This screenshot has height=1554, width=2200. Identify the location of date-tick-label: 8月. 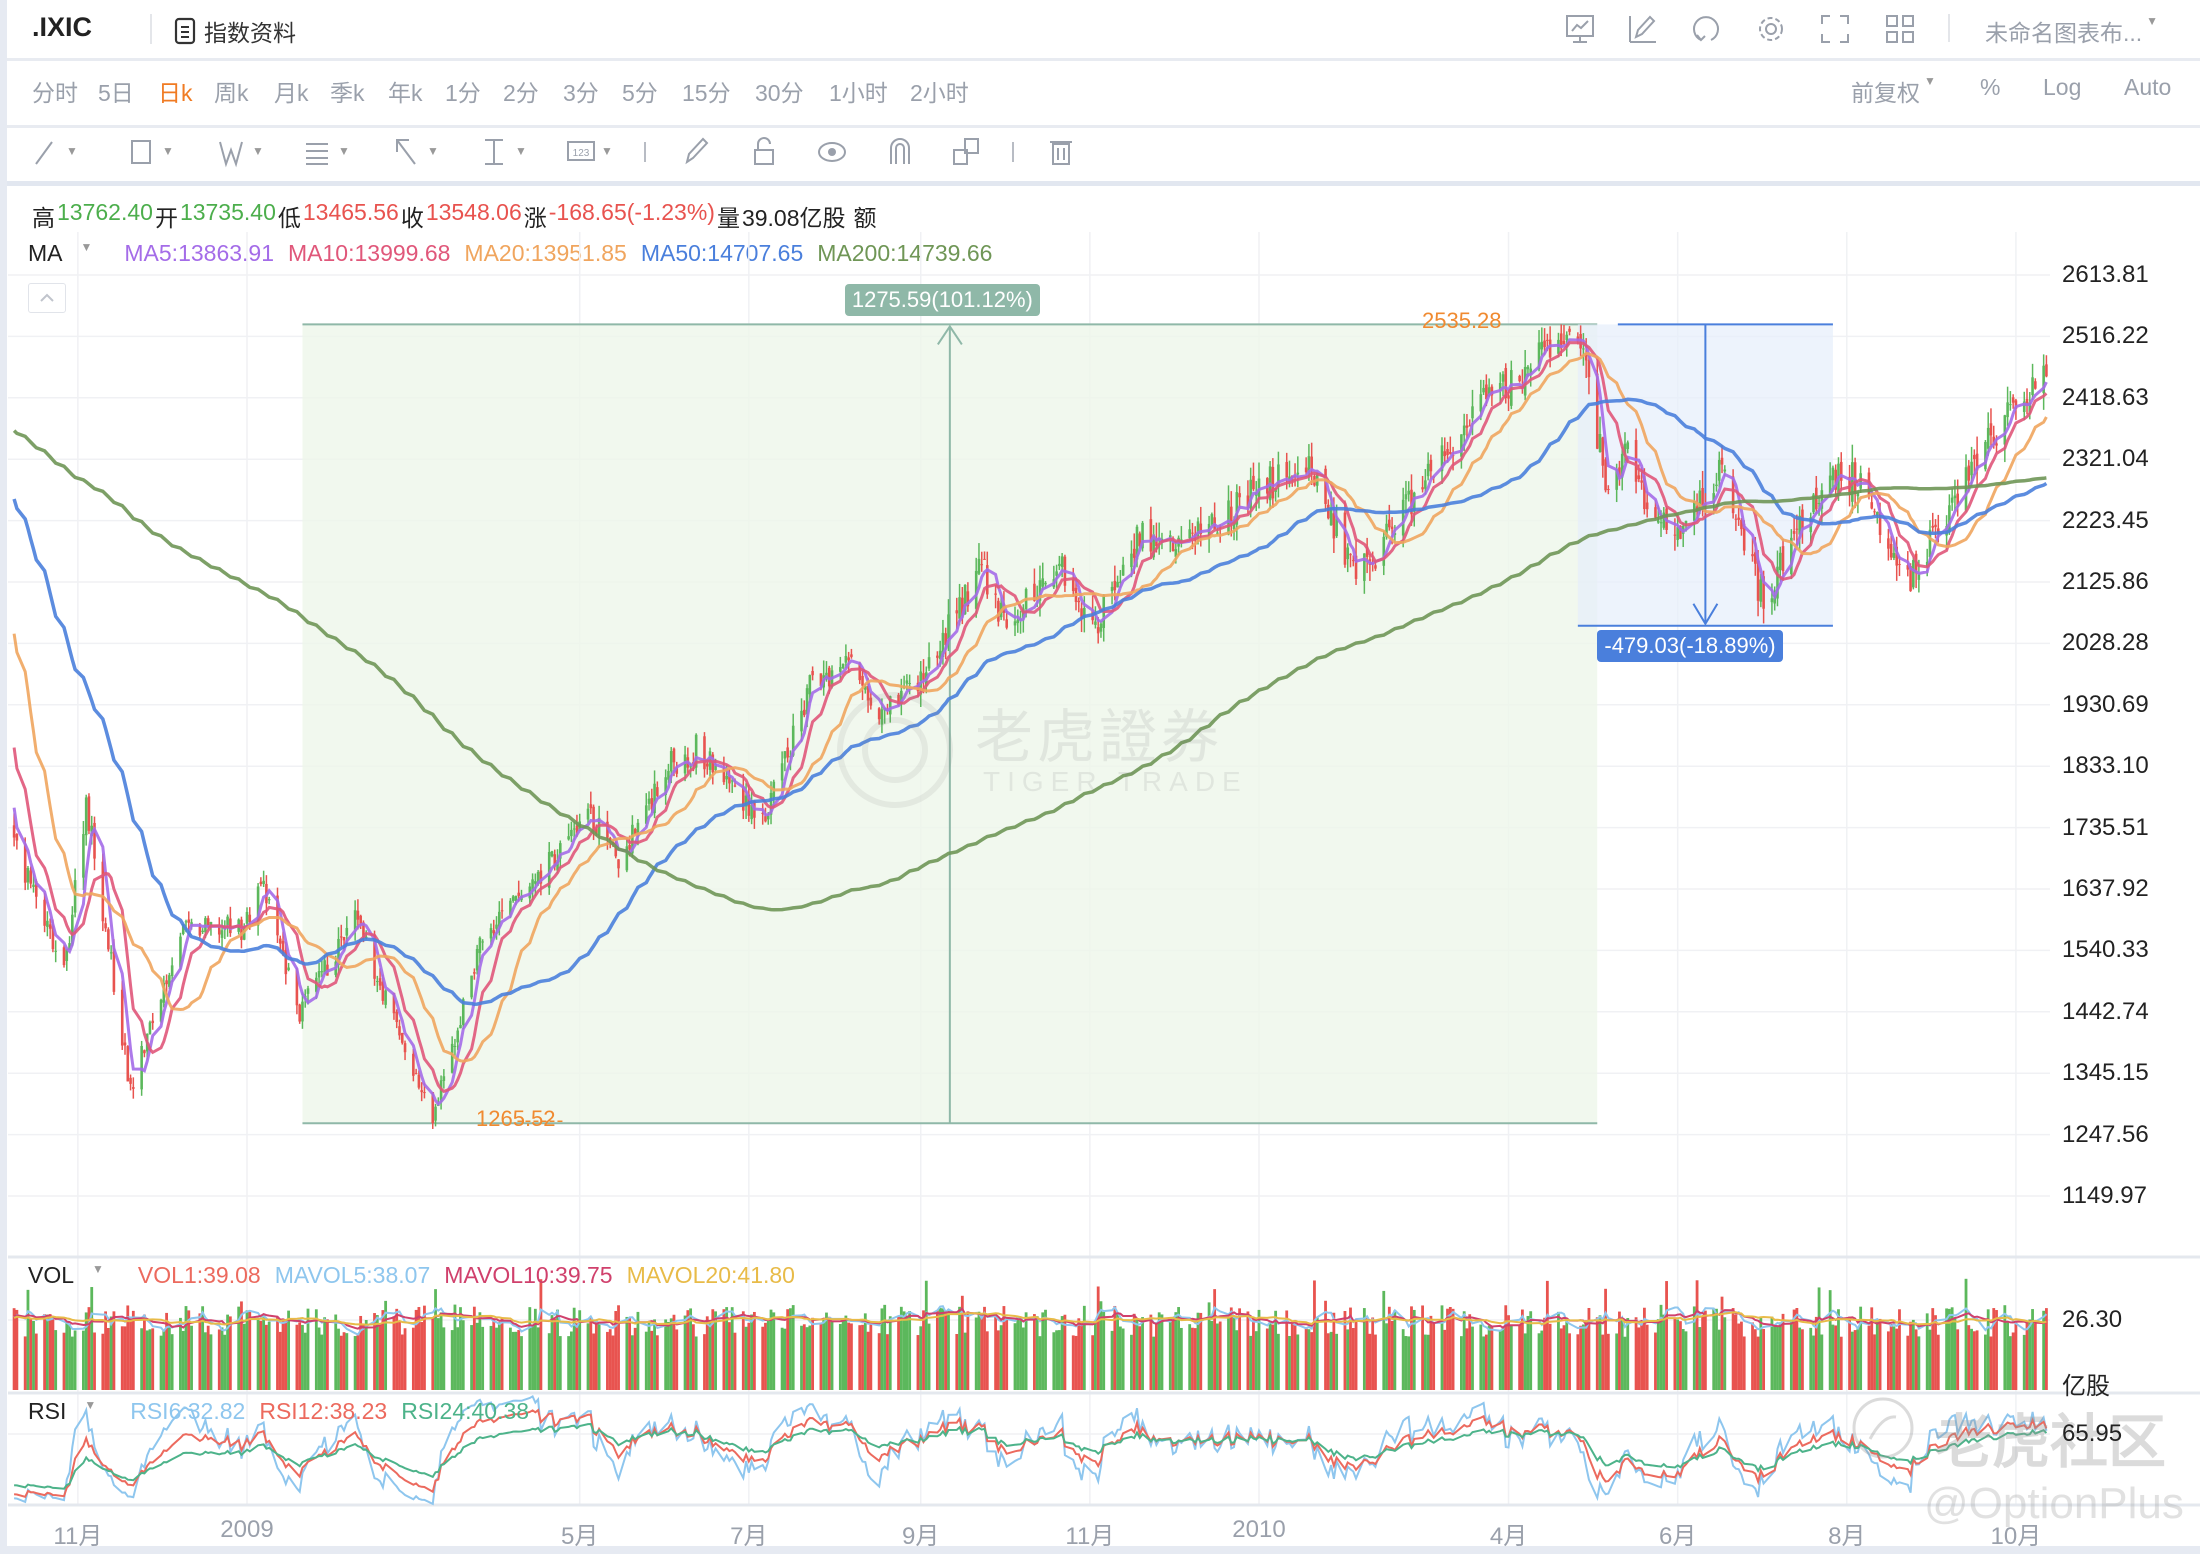
(1847, 1536).